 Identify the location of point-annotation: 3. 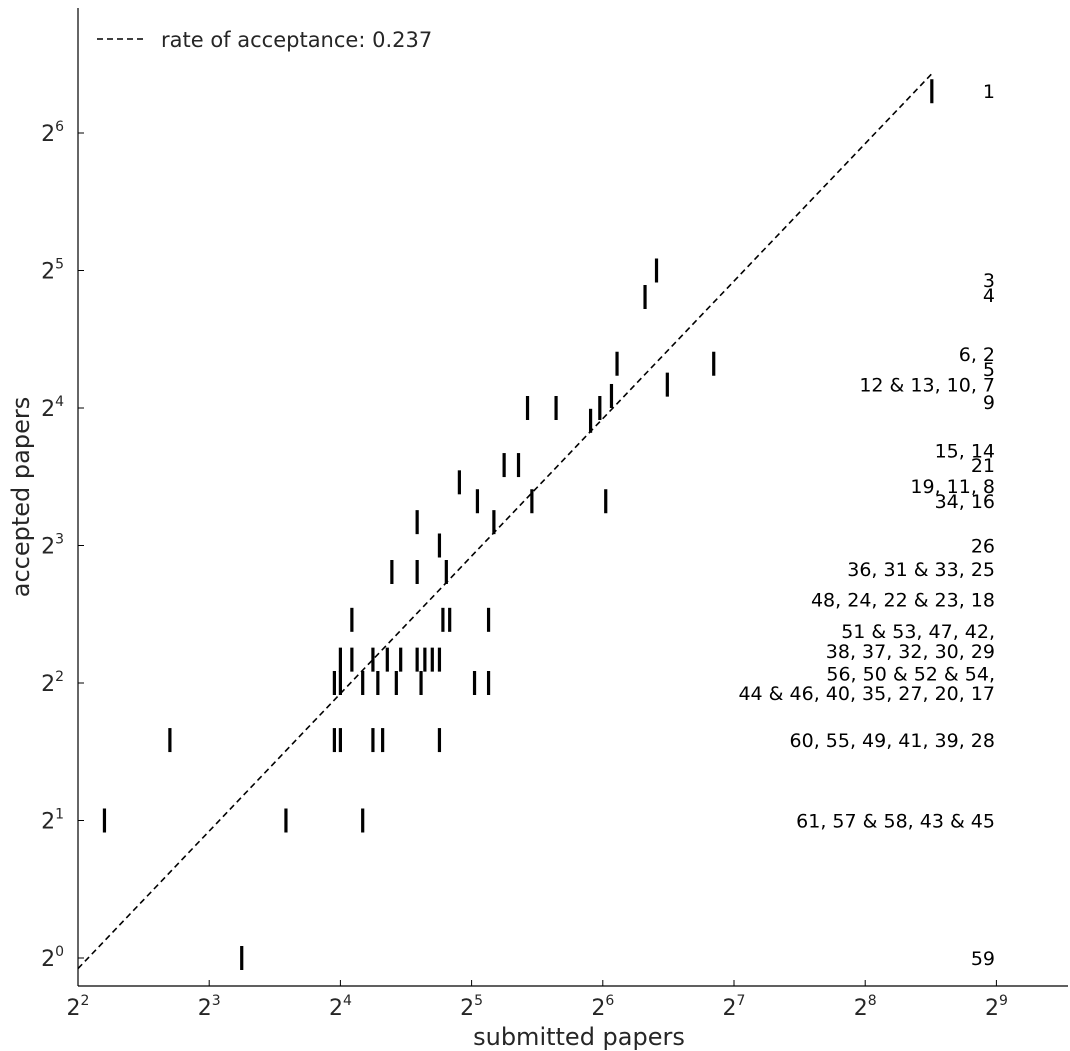
(989, 281).